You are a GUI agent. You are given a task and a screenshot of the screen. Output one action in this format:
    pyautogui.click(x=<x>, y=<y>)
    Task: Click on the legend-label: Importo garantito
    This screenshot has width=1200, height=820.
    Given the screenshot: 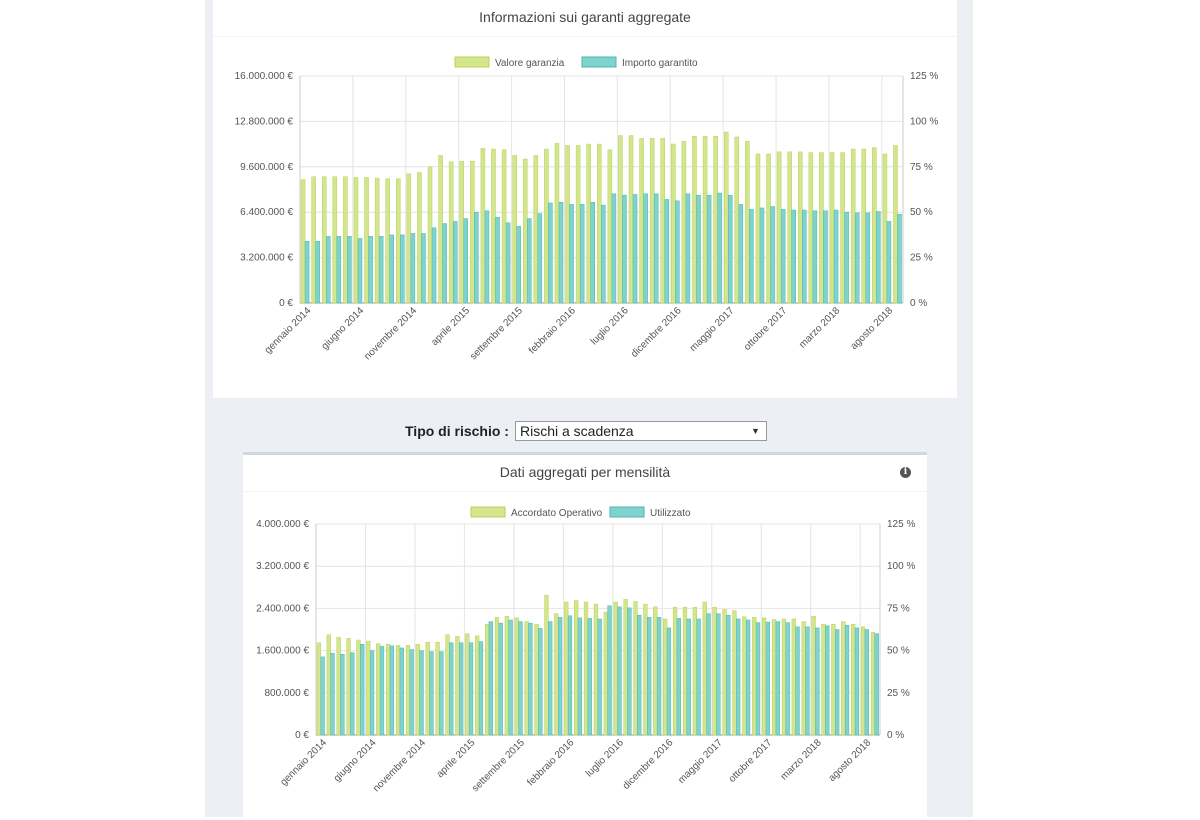 What is the action you would take?
    pyautogui.click(x=660, y=63)
    